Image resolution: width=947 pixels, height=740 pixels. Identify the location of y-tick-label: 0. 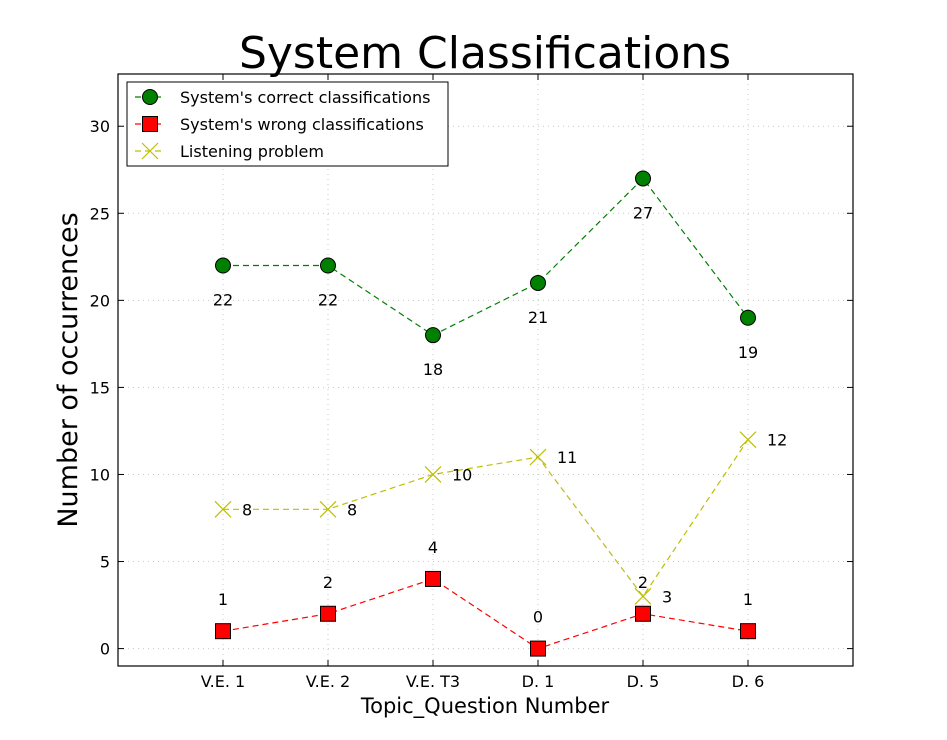
(105, 649).